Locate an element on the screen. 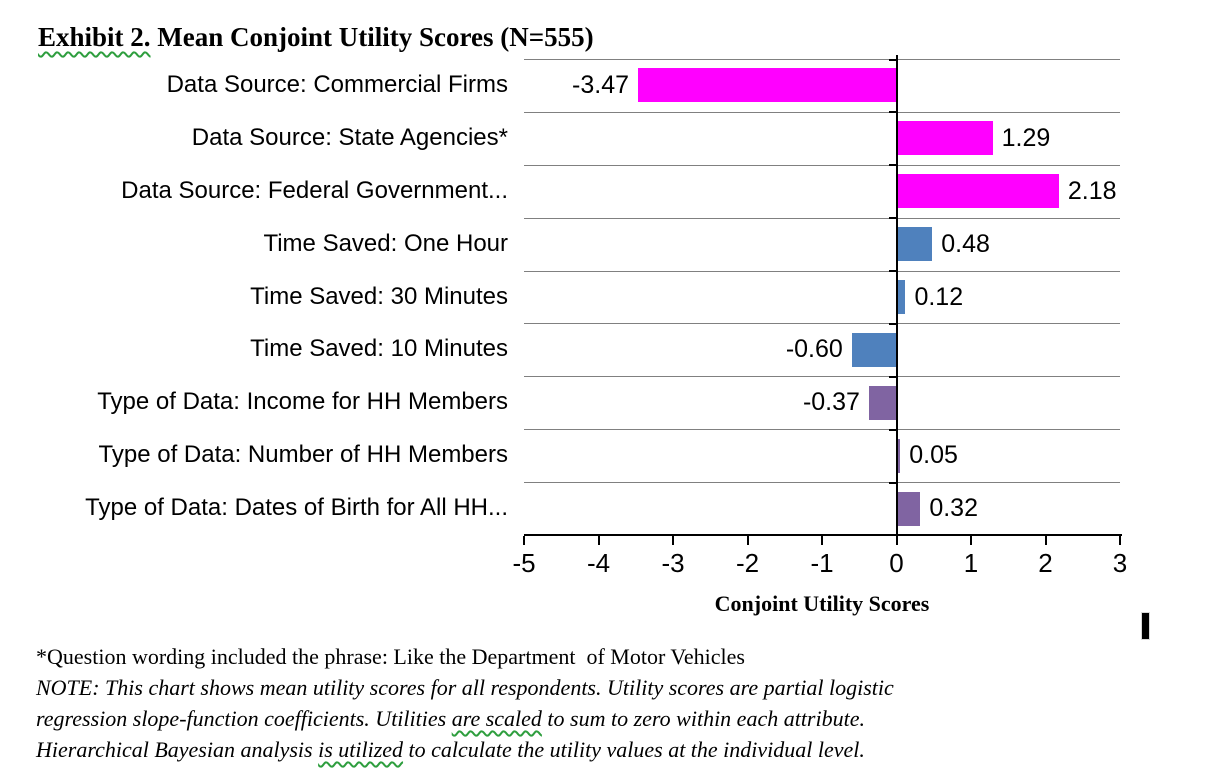 Image resolution: width=1206 pixels, height=784 pixels. x-axis-tick-label: 3 is located at coordinates (1120, 563).